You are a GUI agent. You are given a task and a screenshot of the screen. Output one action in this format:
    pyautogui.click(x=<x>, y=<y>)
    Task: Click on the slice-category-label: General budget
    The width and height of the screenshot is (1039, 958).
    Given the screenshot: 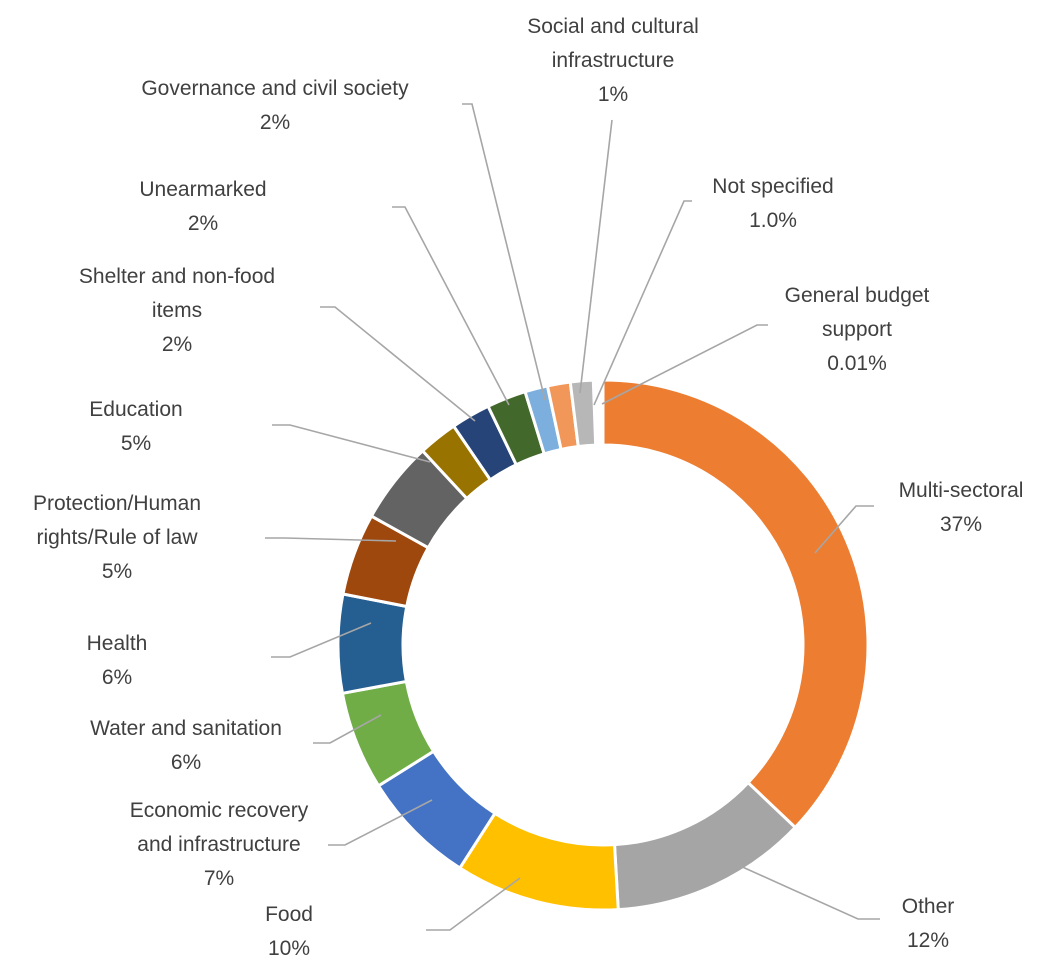 What is the action you would take?
    pyautogui.click(x=857, y=295)
    